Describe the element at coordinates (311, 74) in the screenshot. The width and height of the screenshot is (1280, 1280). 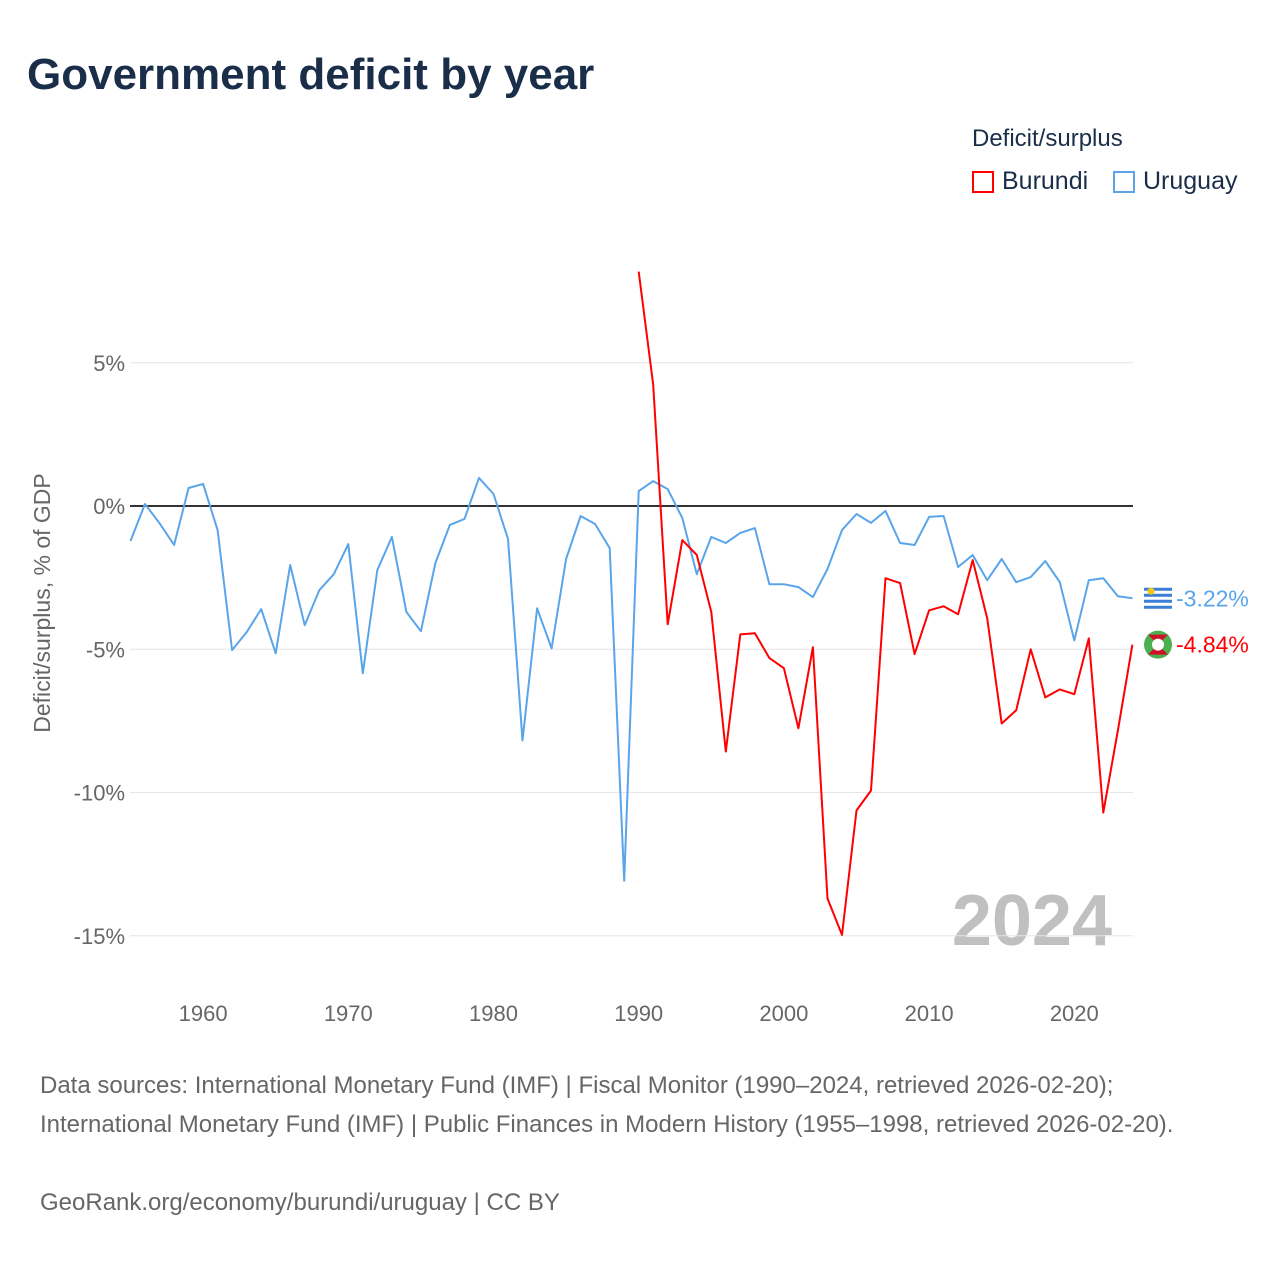
I see `chart-title: Government deficit by year` at that location.